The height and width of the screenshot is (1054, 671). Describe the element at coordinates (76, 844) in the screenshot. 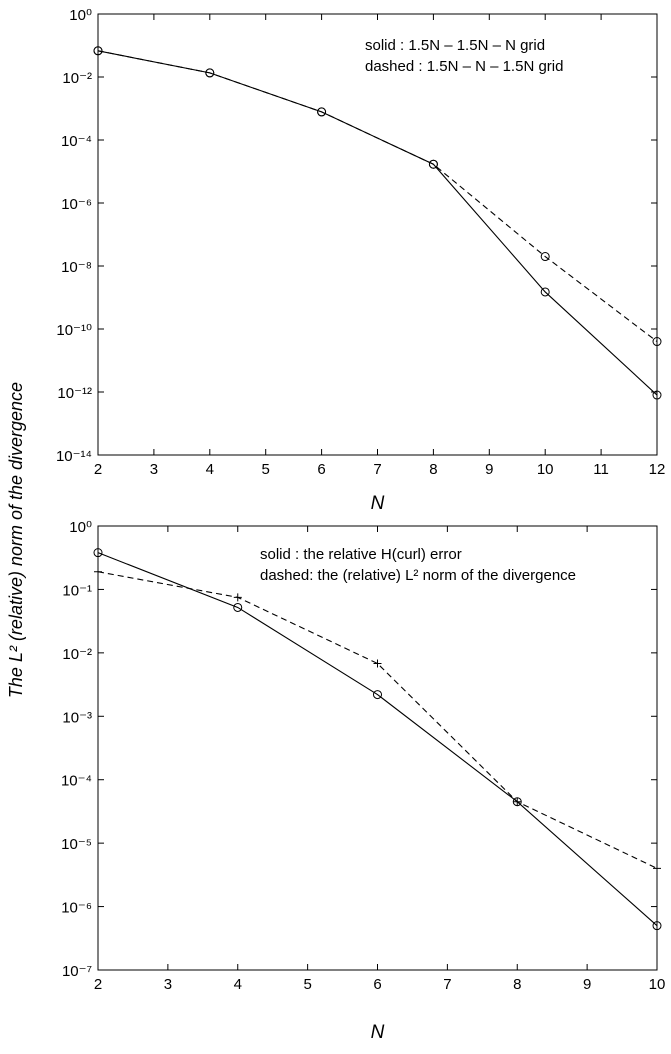

I see `y-tick-label: 10⁻⁵` at that location.